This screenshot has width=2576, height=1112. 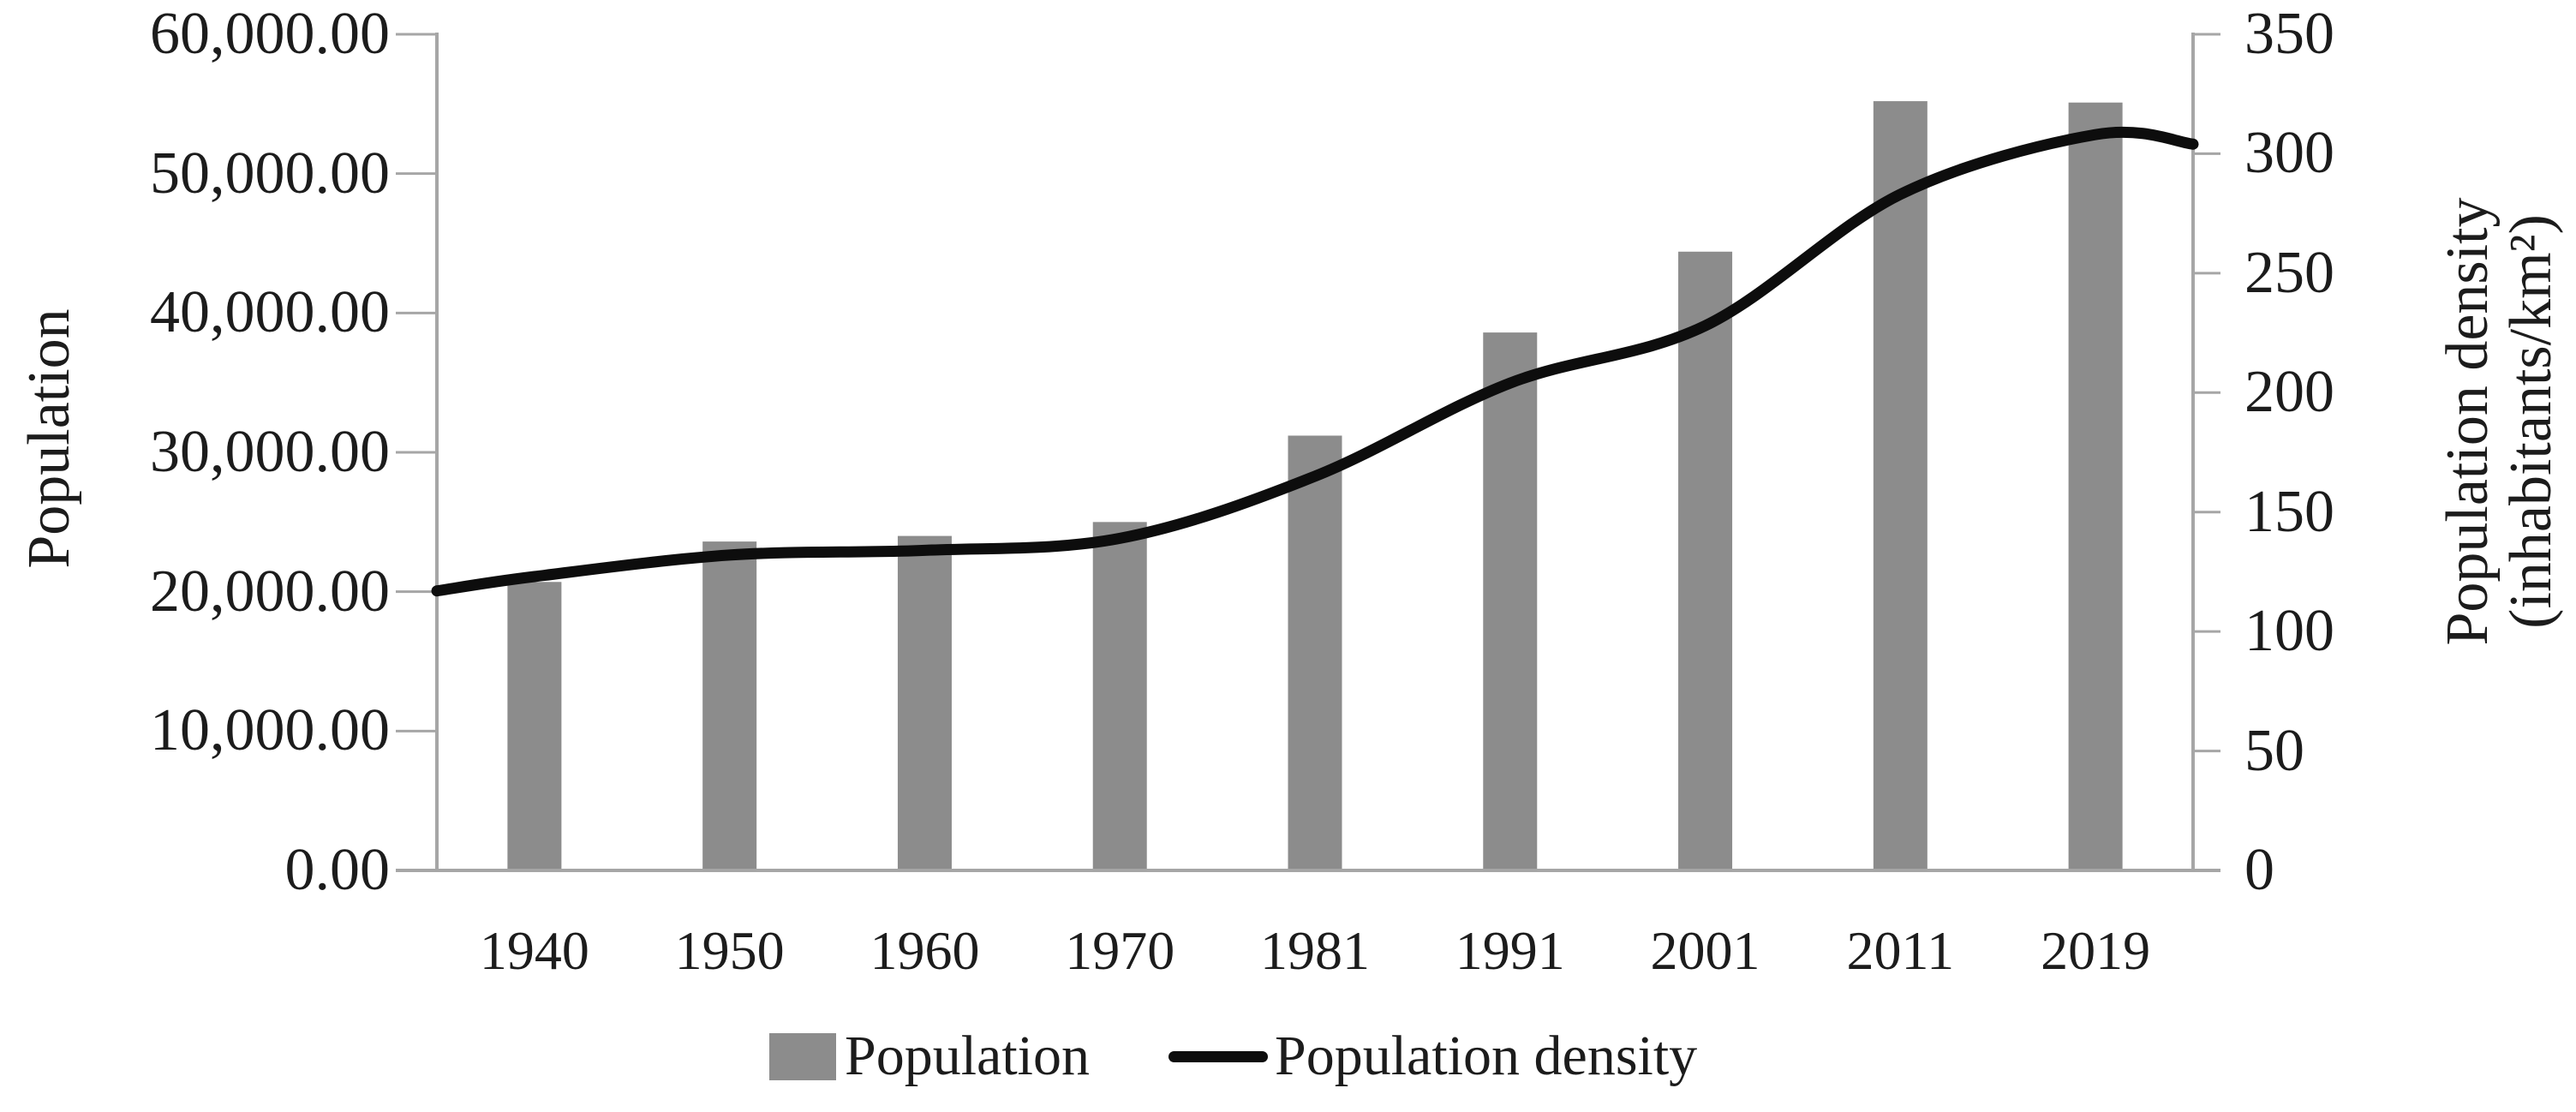 What do you see at coordinates (1120, 950) in the screenshot?
I see `x-axis-tick-label: 1970` at bounding box center [1120, 950].